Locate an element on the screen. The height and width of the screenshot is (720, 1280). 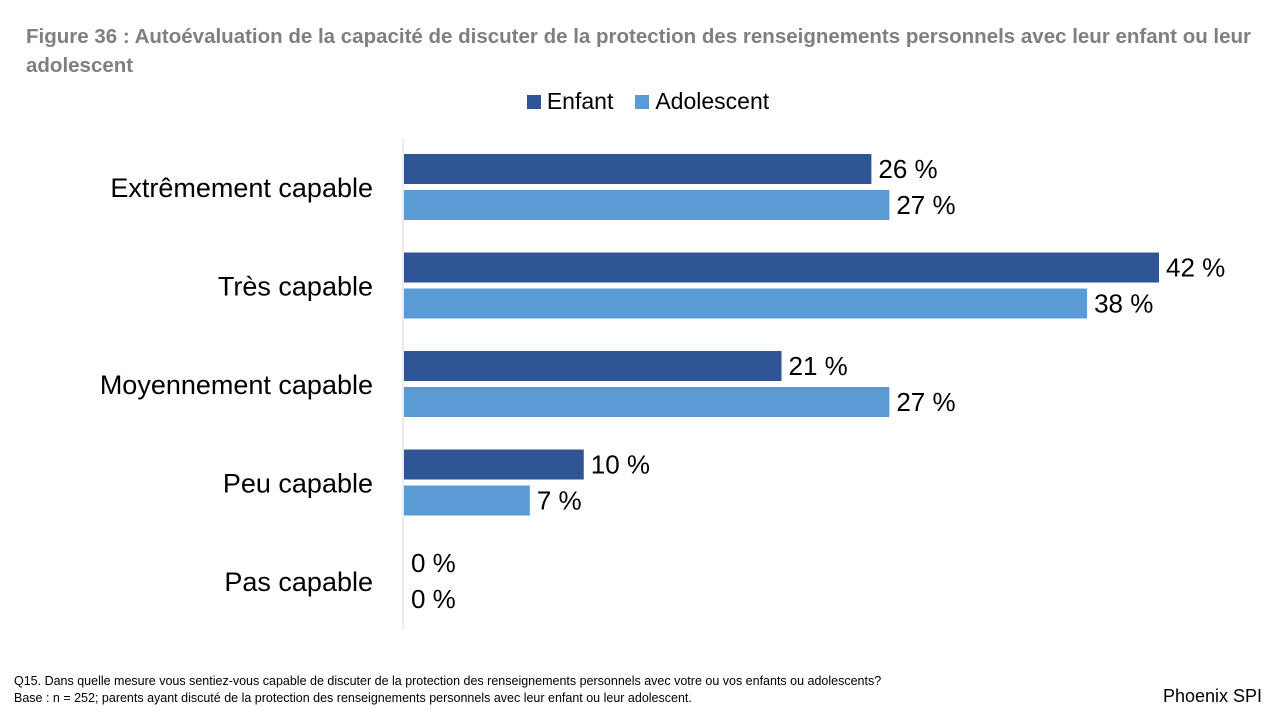
category-label: Très capable is located at coordinates (295, 287).